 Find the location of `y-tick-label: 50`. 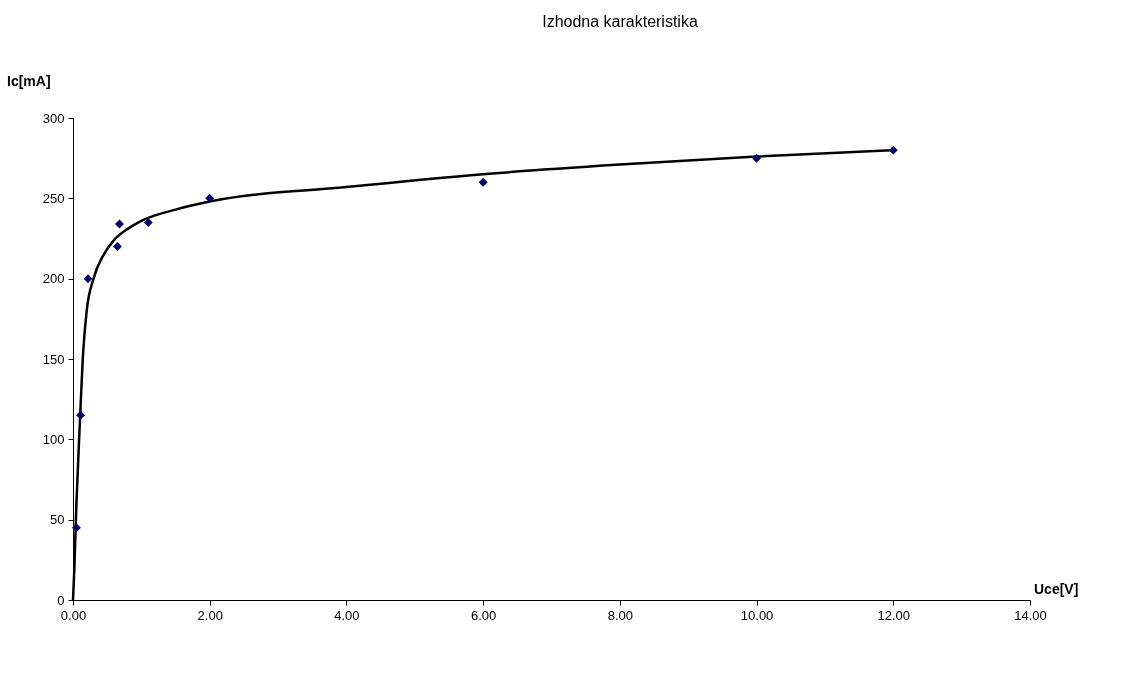

y-tick-label: 50 is located at coordinates (57, 520).